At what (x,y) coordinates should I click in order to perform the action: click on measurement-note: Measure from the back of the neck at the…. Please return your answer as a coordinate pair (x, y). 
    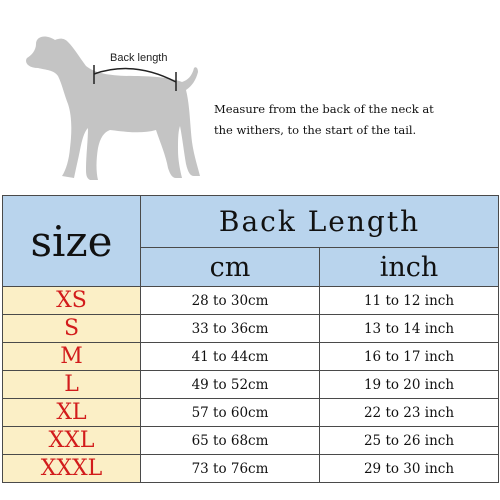
    Looking at the image, I should click on (357, 120).